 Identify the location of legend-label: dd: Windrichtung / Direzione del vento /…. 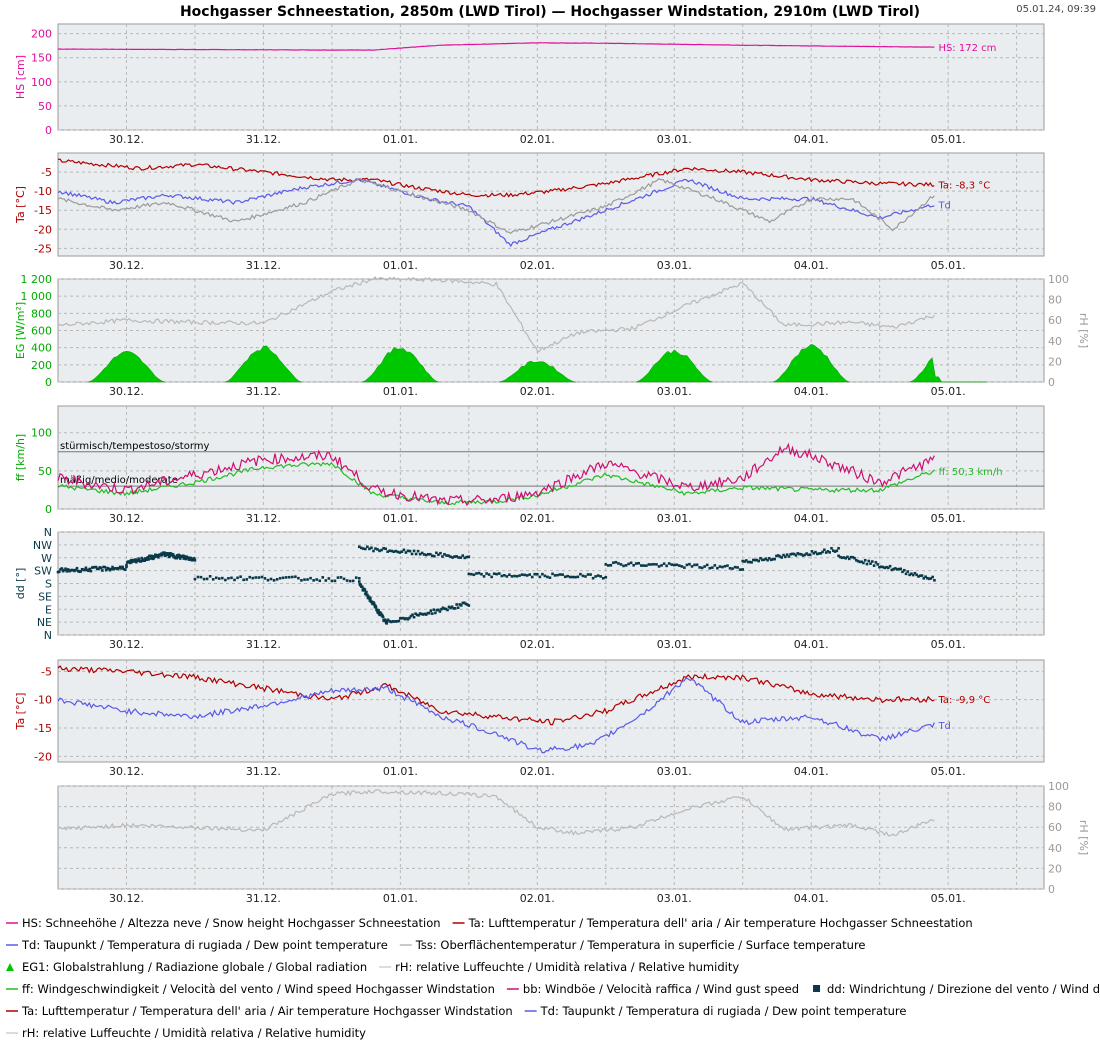
(963, 989).